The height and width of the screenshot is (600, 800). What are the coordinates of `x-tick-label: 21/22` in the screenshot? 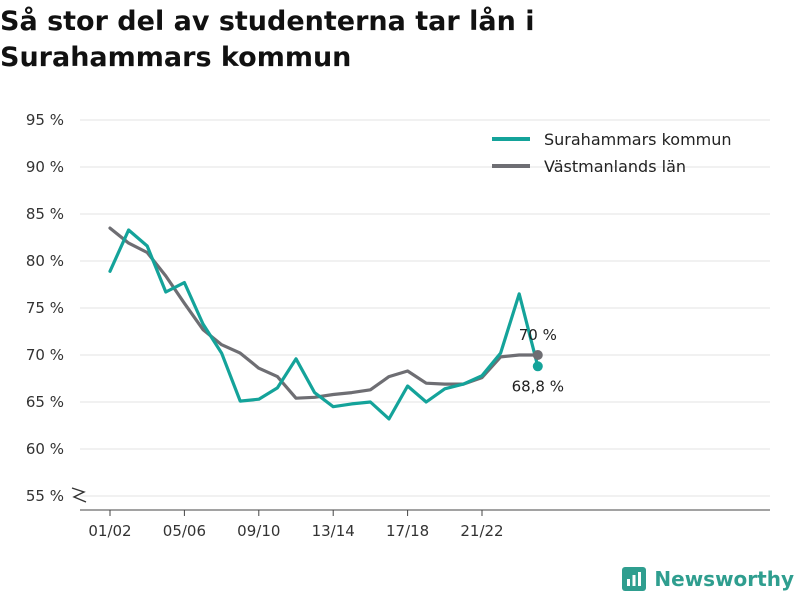 It's located at (481, 531).